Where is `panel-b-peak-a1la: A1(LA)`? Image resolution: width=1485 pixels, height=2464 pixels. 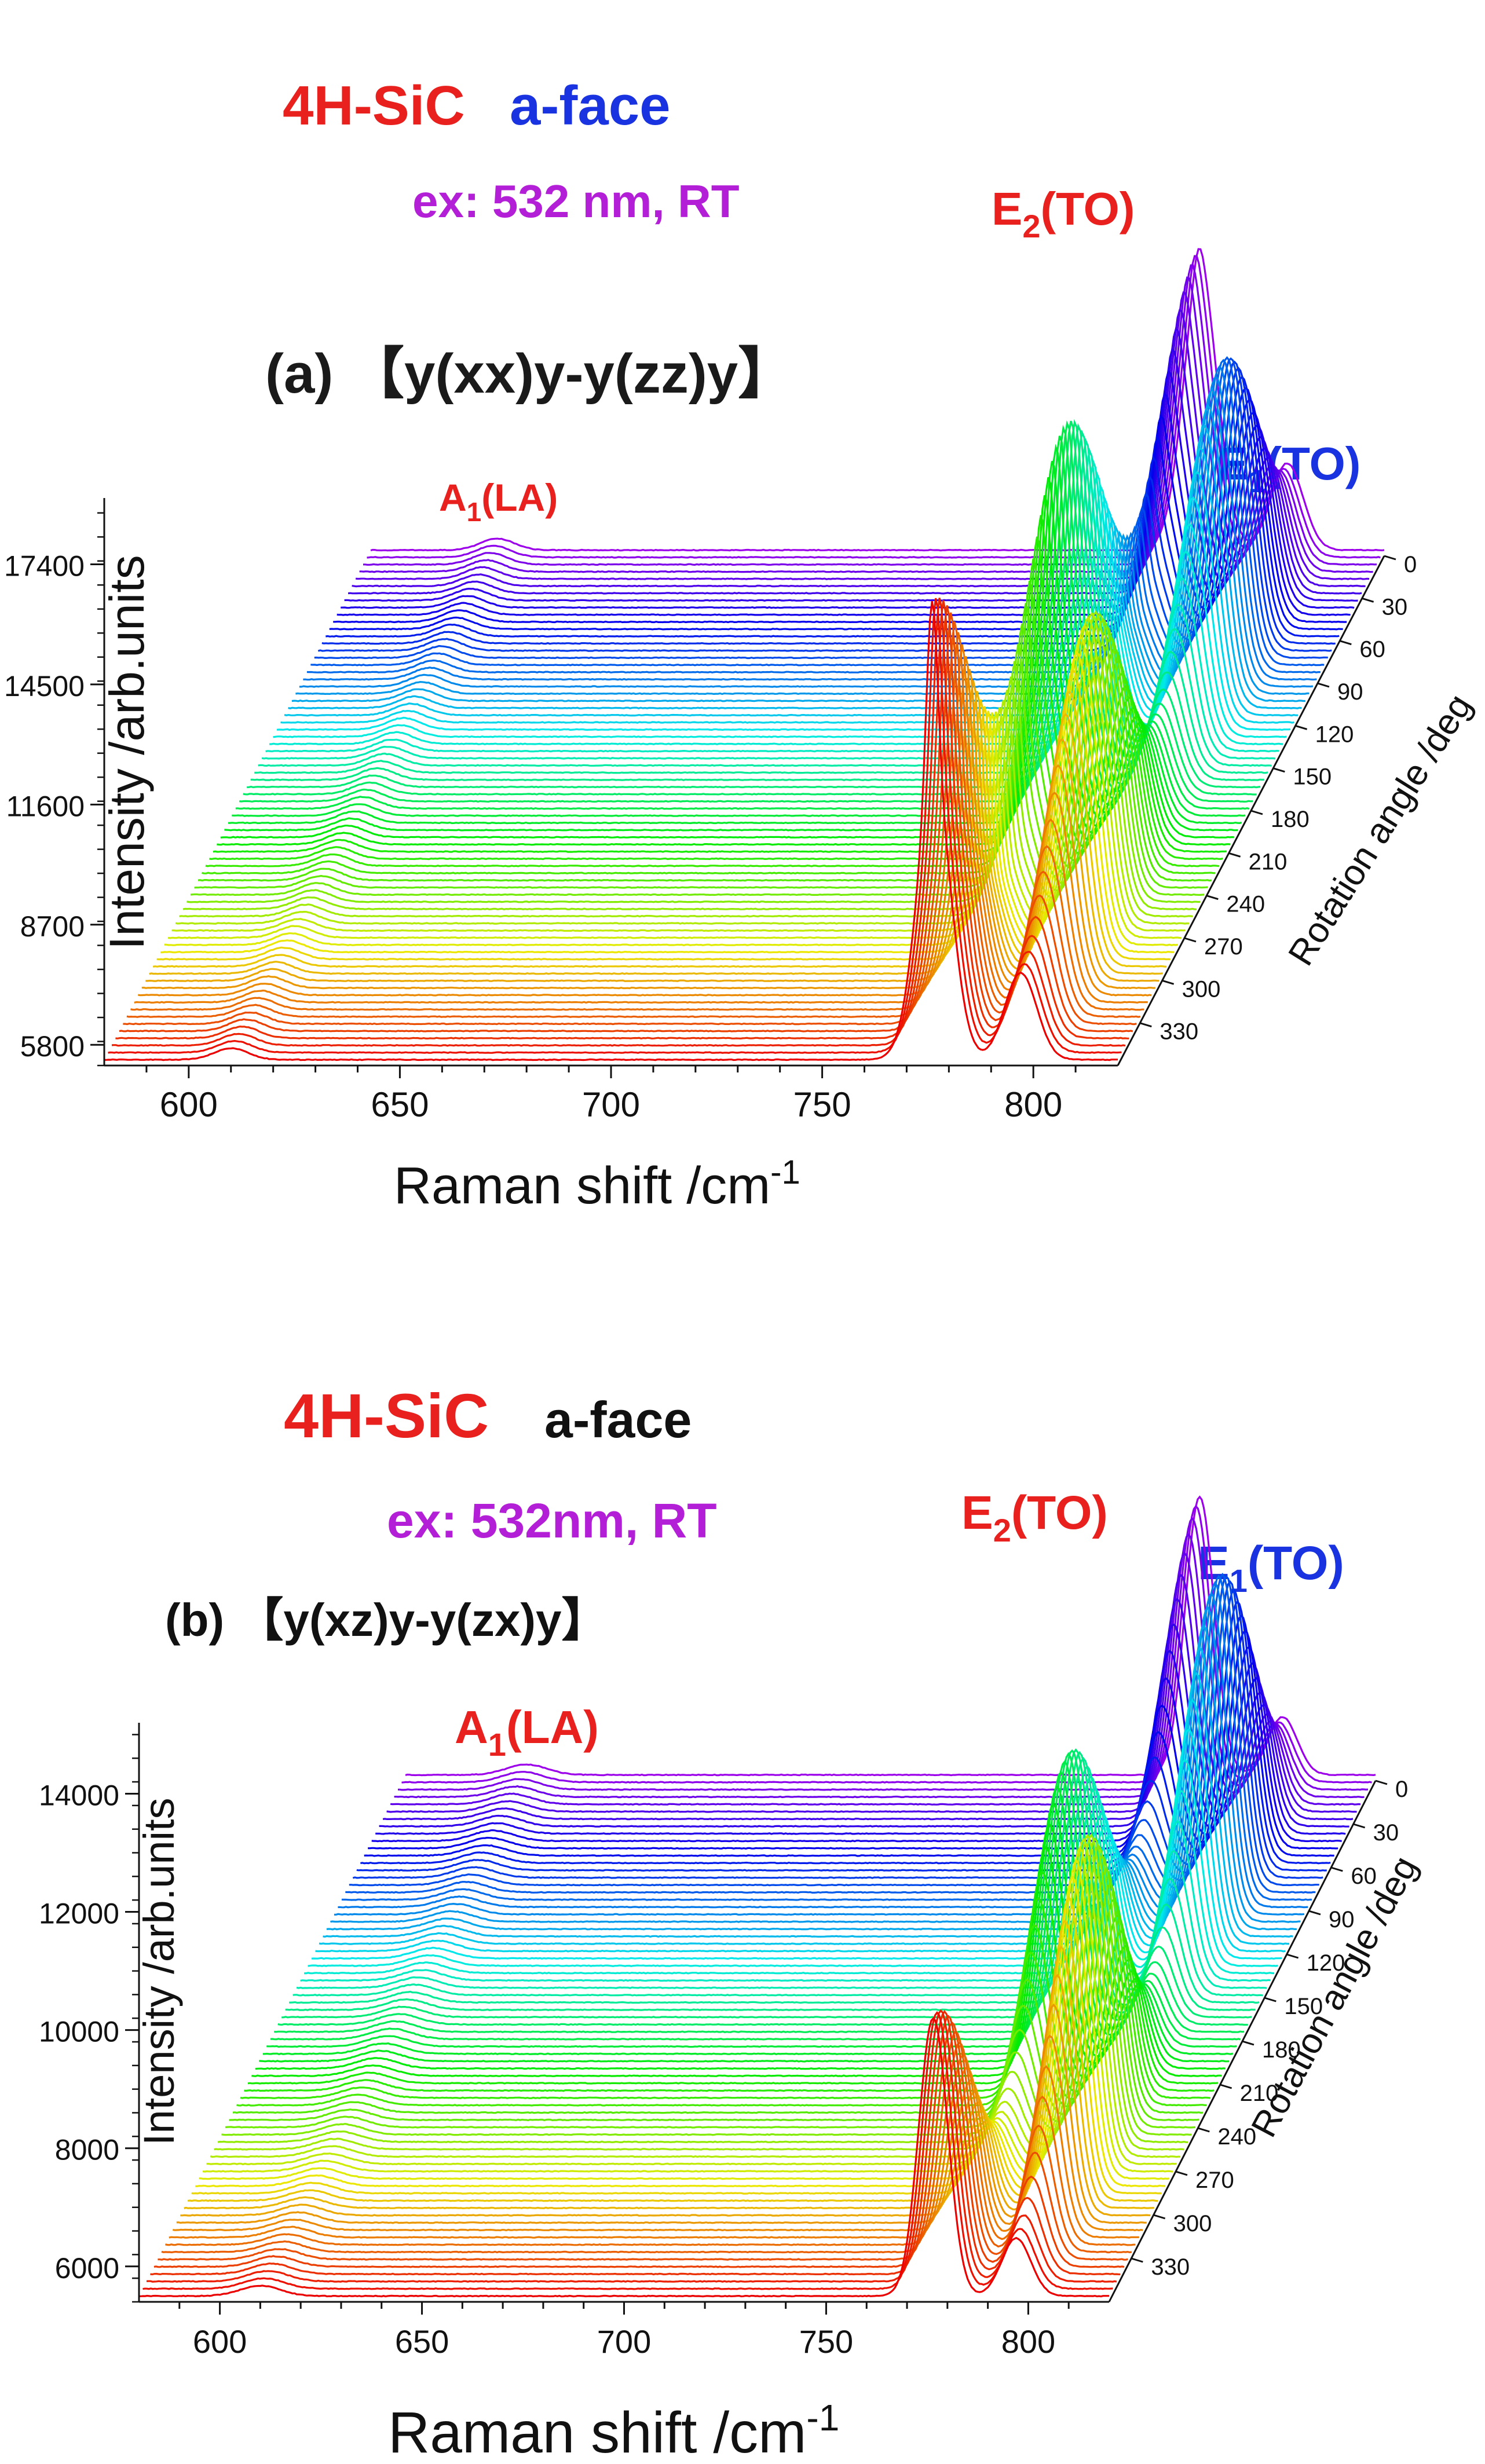
panel-b-peak-a1la: A1(LA) is located at coordinates (527, 1732).